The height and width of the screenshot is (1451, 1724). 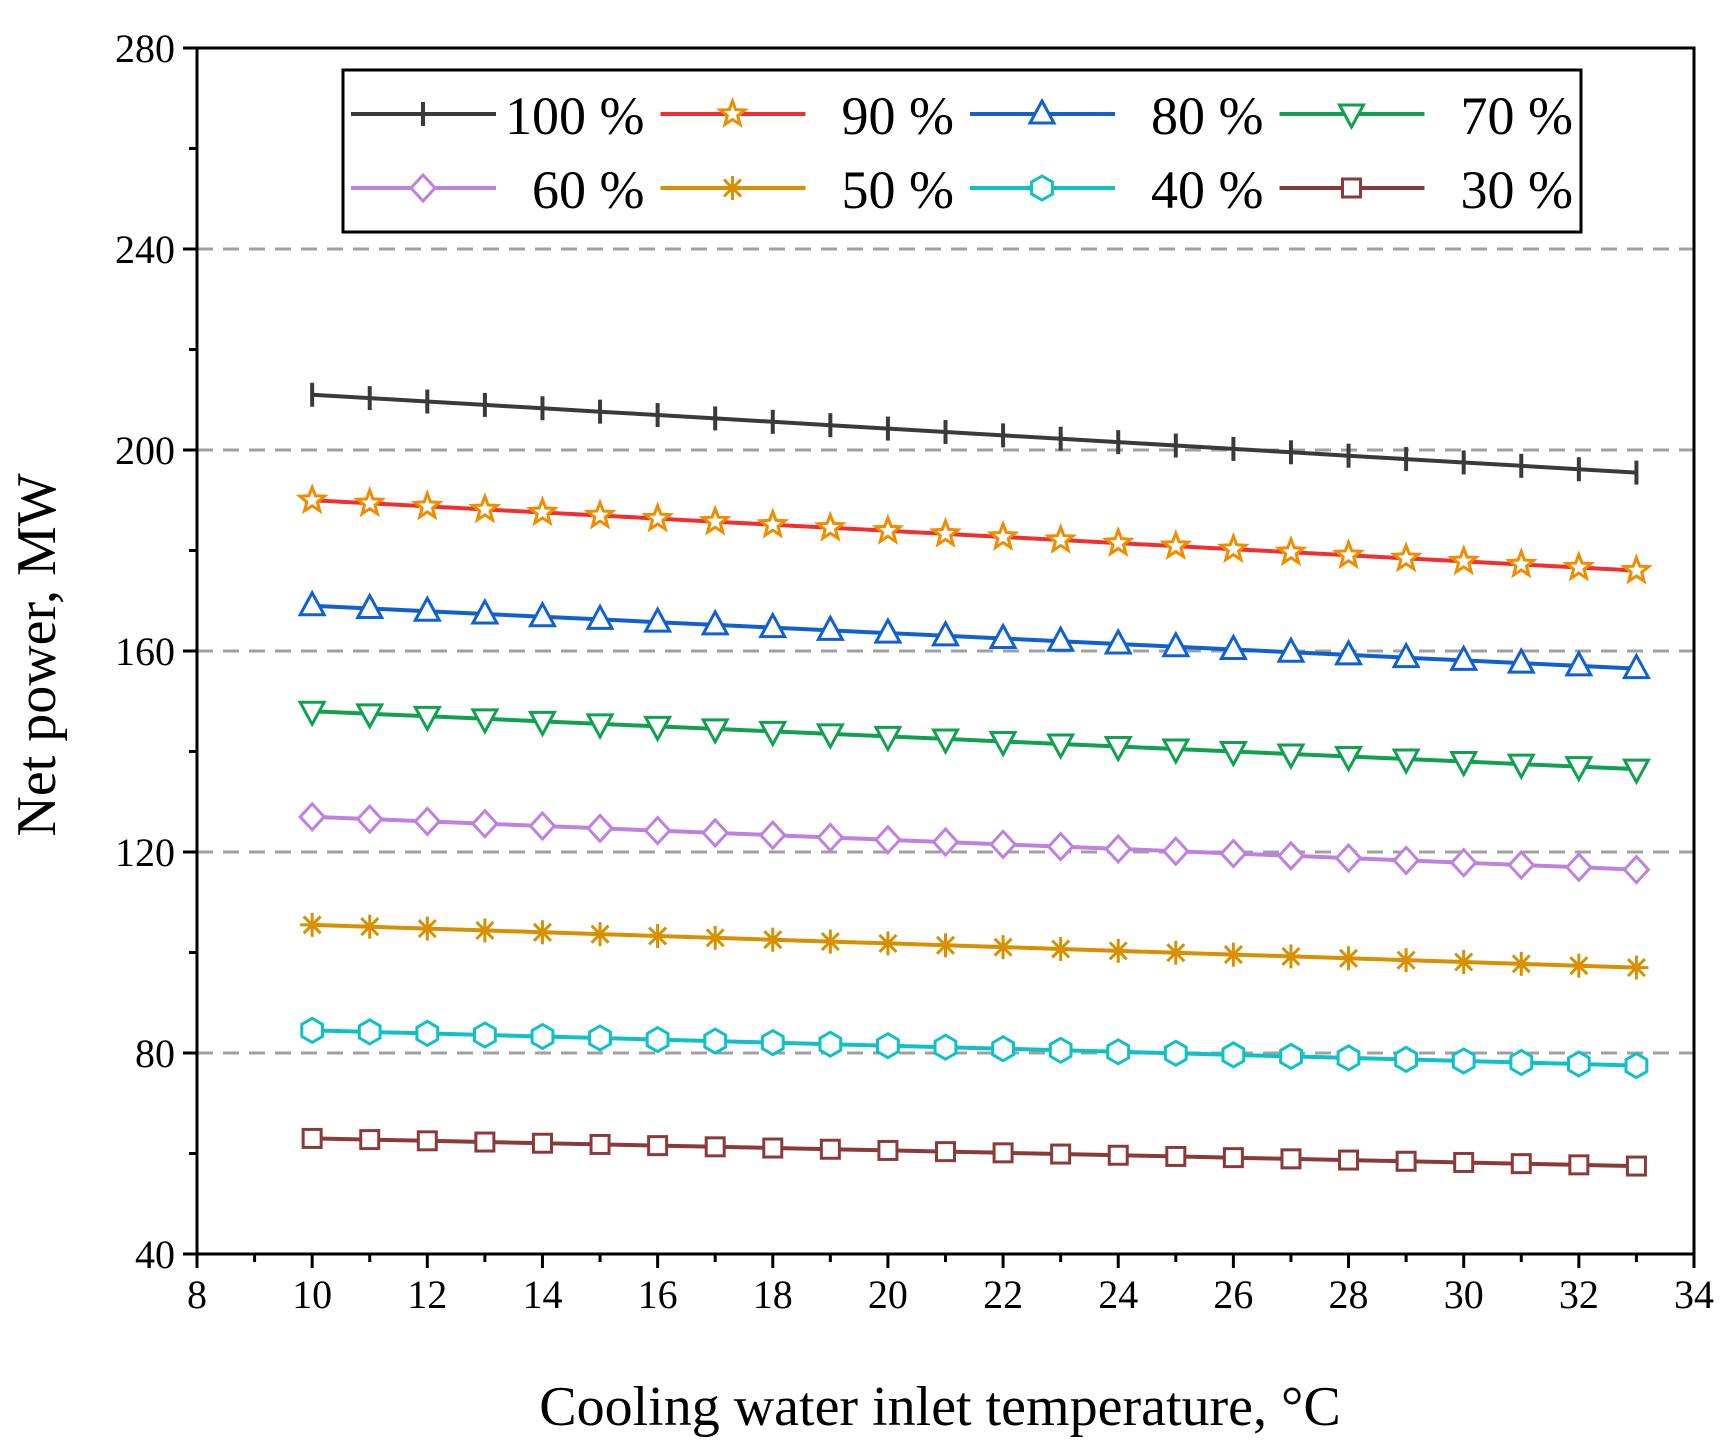 I want to click on legend-label: 50 %, so click(x=898, y=190).